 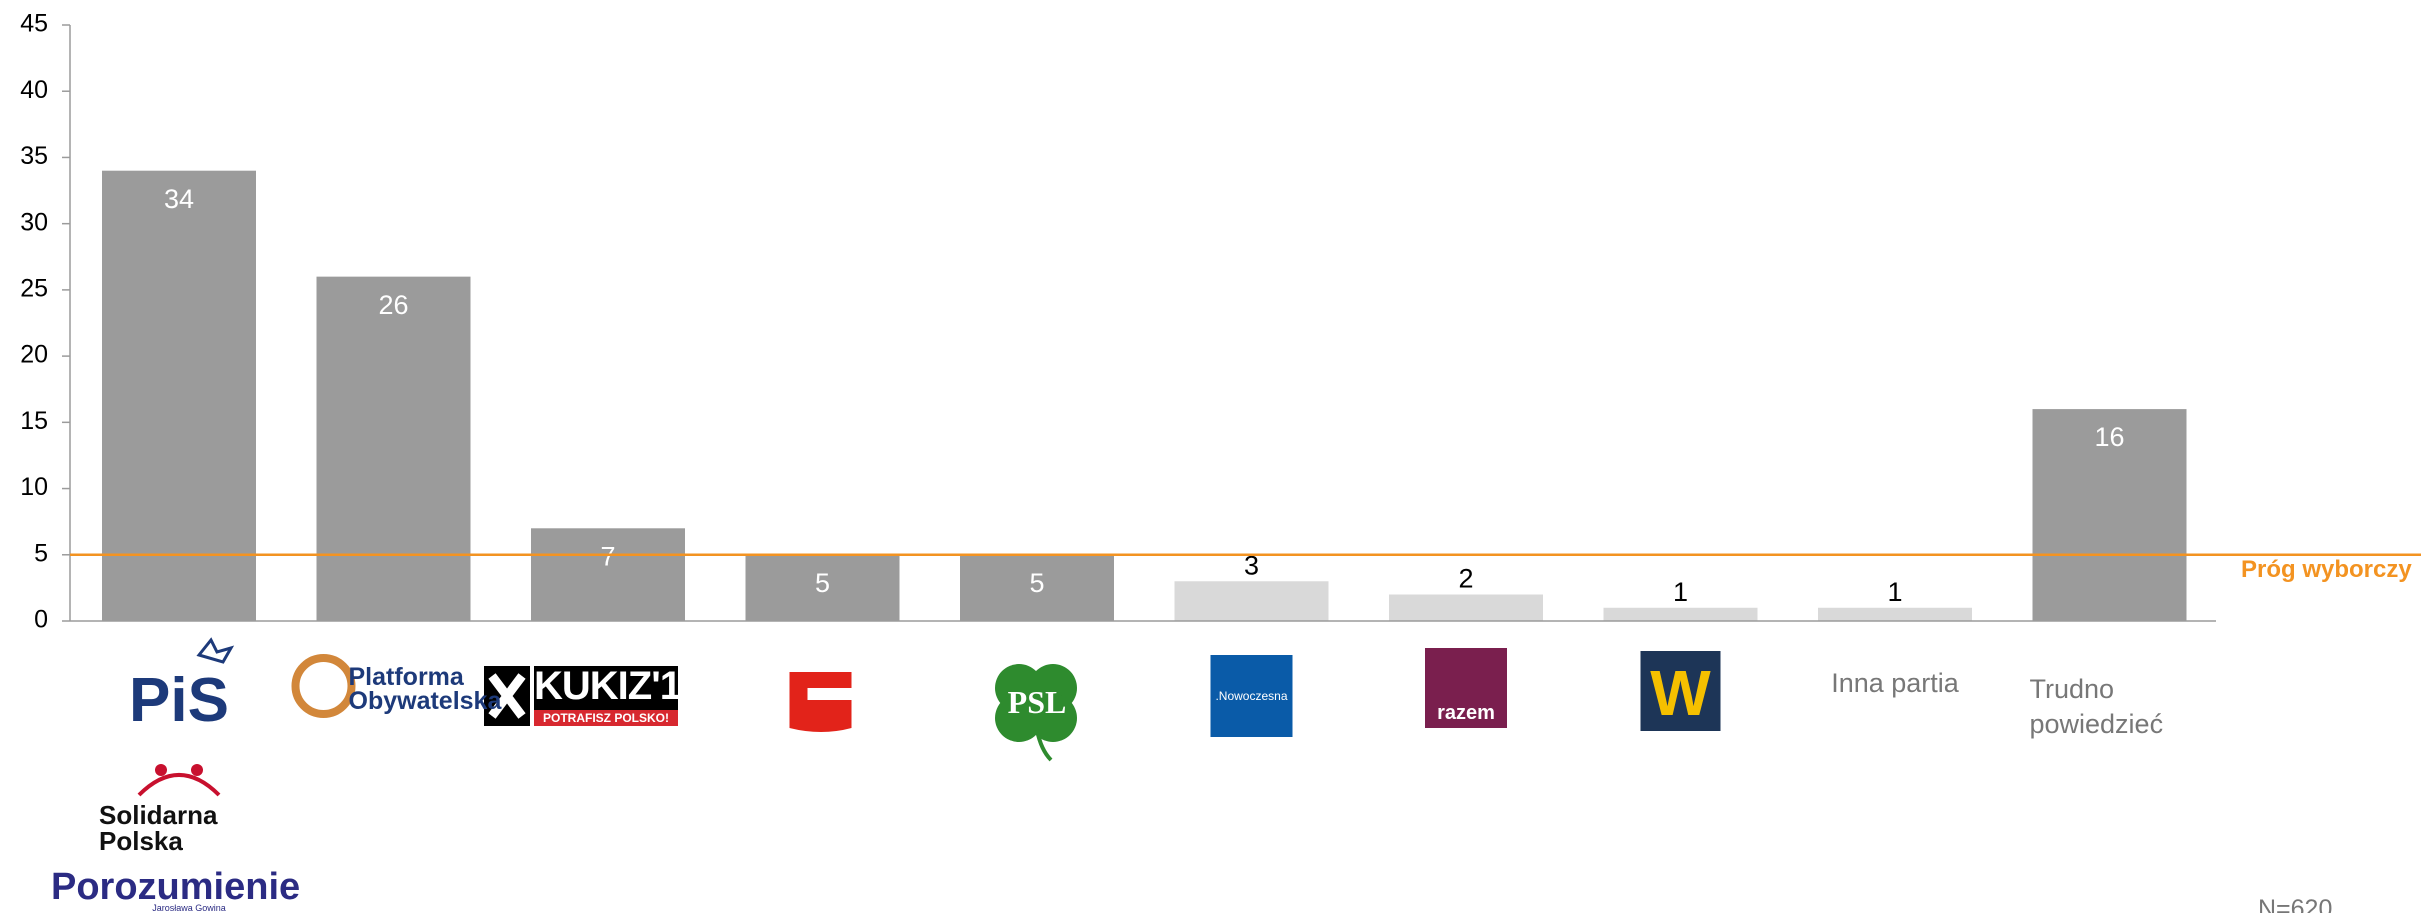 I want to click on y-tick-label: 10, so click(x=34, y=487).